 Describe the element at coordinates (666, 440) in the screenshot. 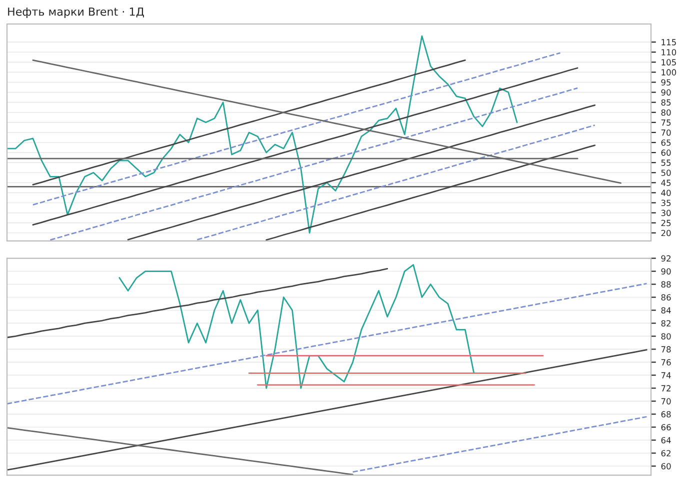

I see `y-tick-label: 64` at that location.